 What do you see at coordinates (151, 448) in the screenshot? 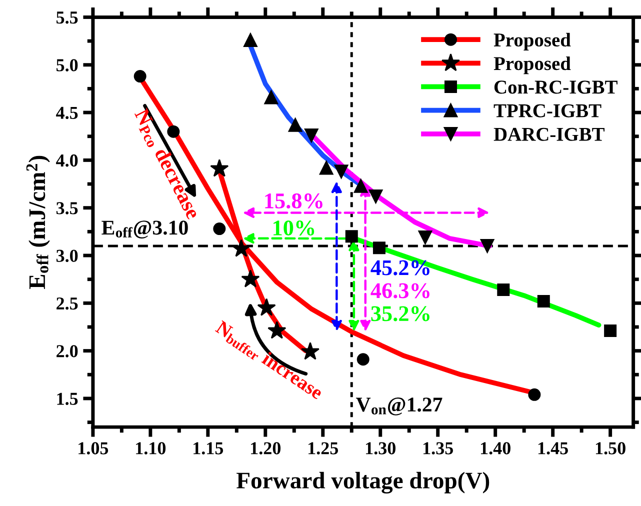
I see `x-tick-label: 1.10` at bounding box center [151, 448].